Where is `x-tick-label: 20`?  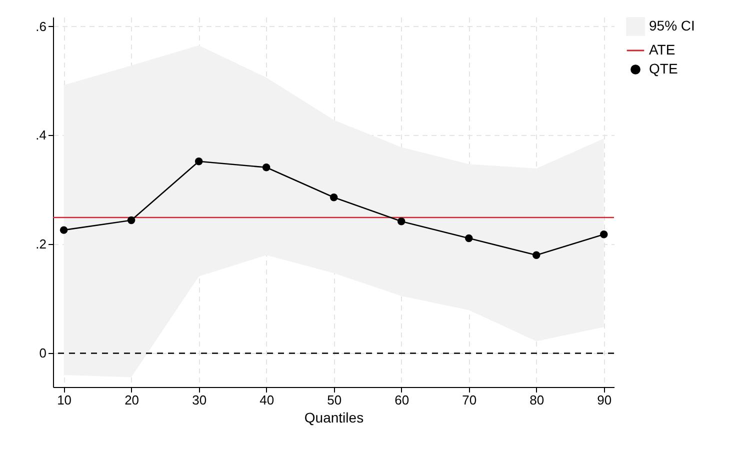
x-tick-label: 20 is located at coordinates (132, 400).